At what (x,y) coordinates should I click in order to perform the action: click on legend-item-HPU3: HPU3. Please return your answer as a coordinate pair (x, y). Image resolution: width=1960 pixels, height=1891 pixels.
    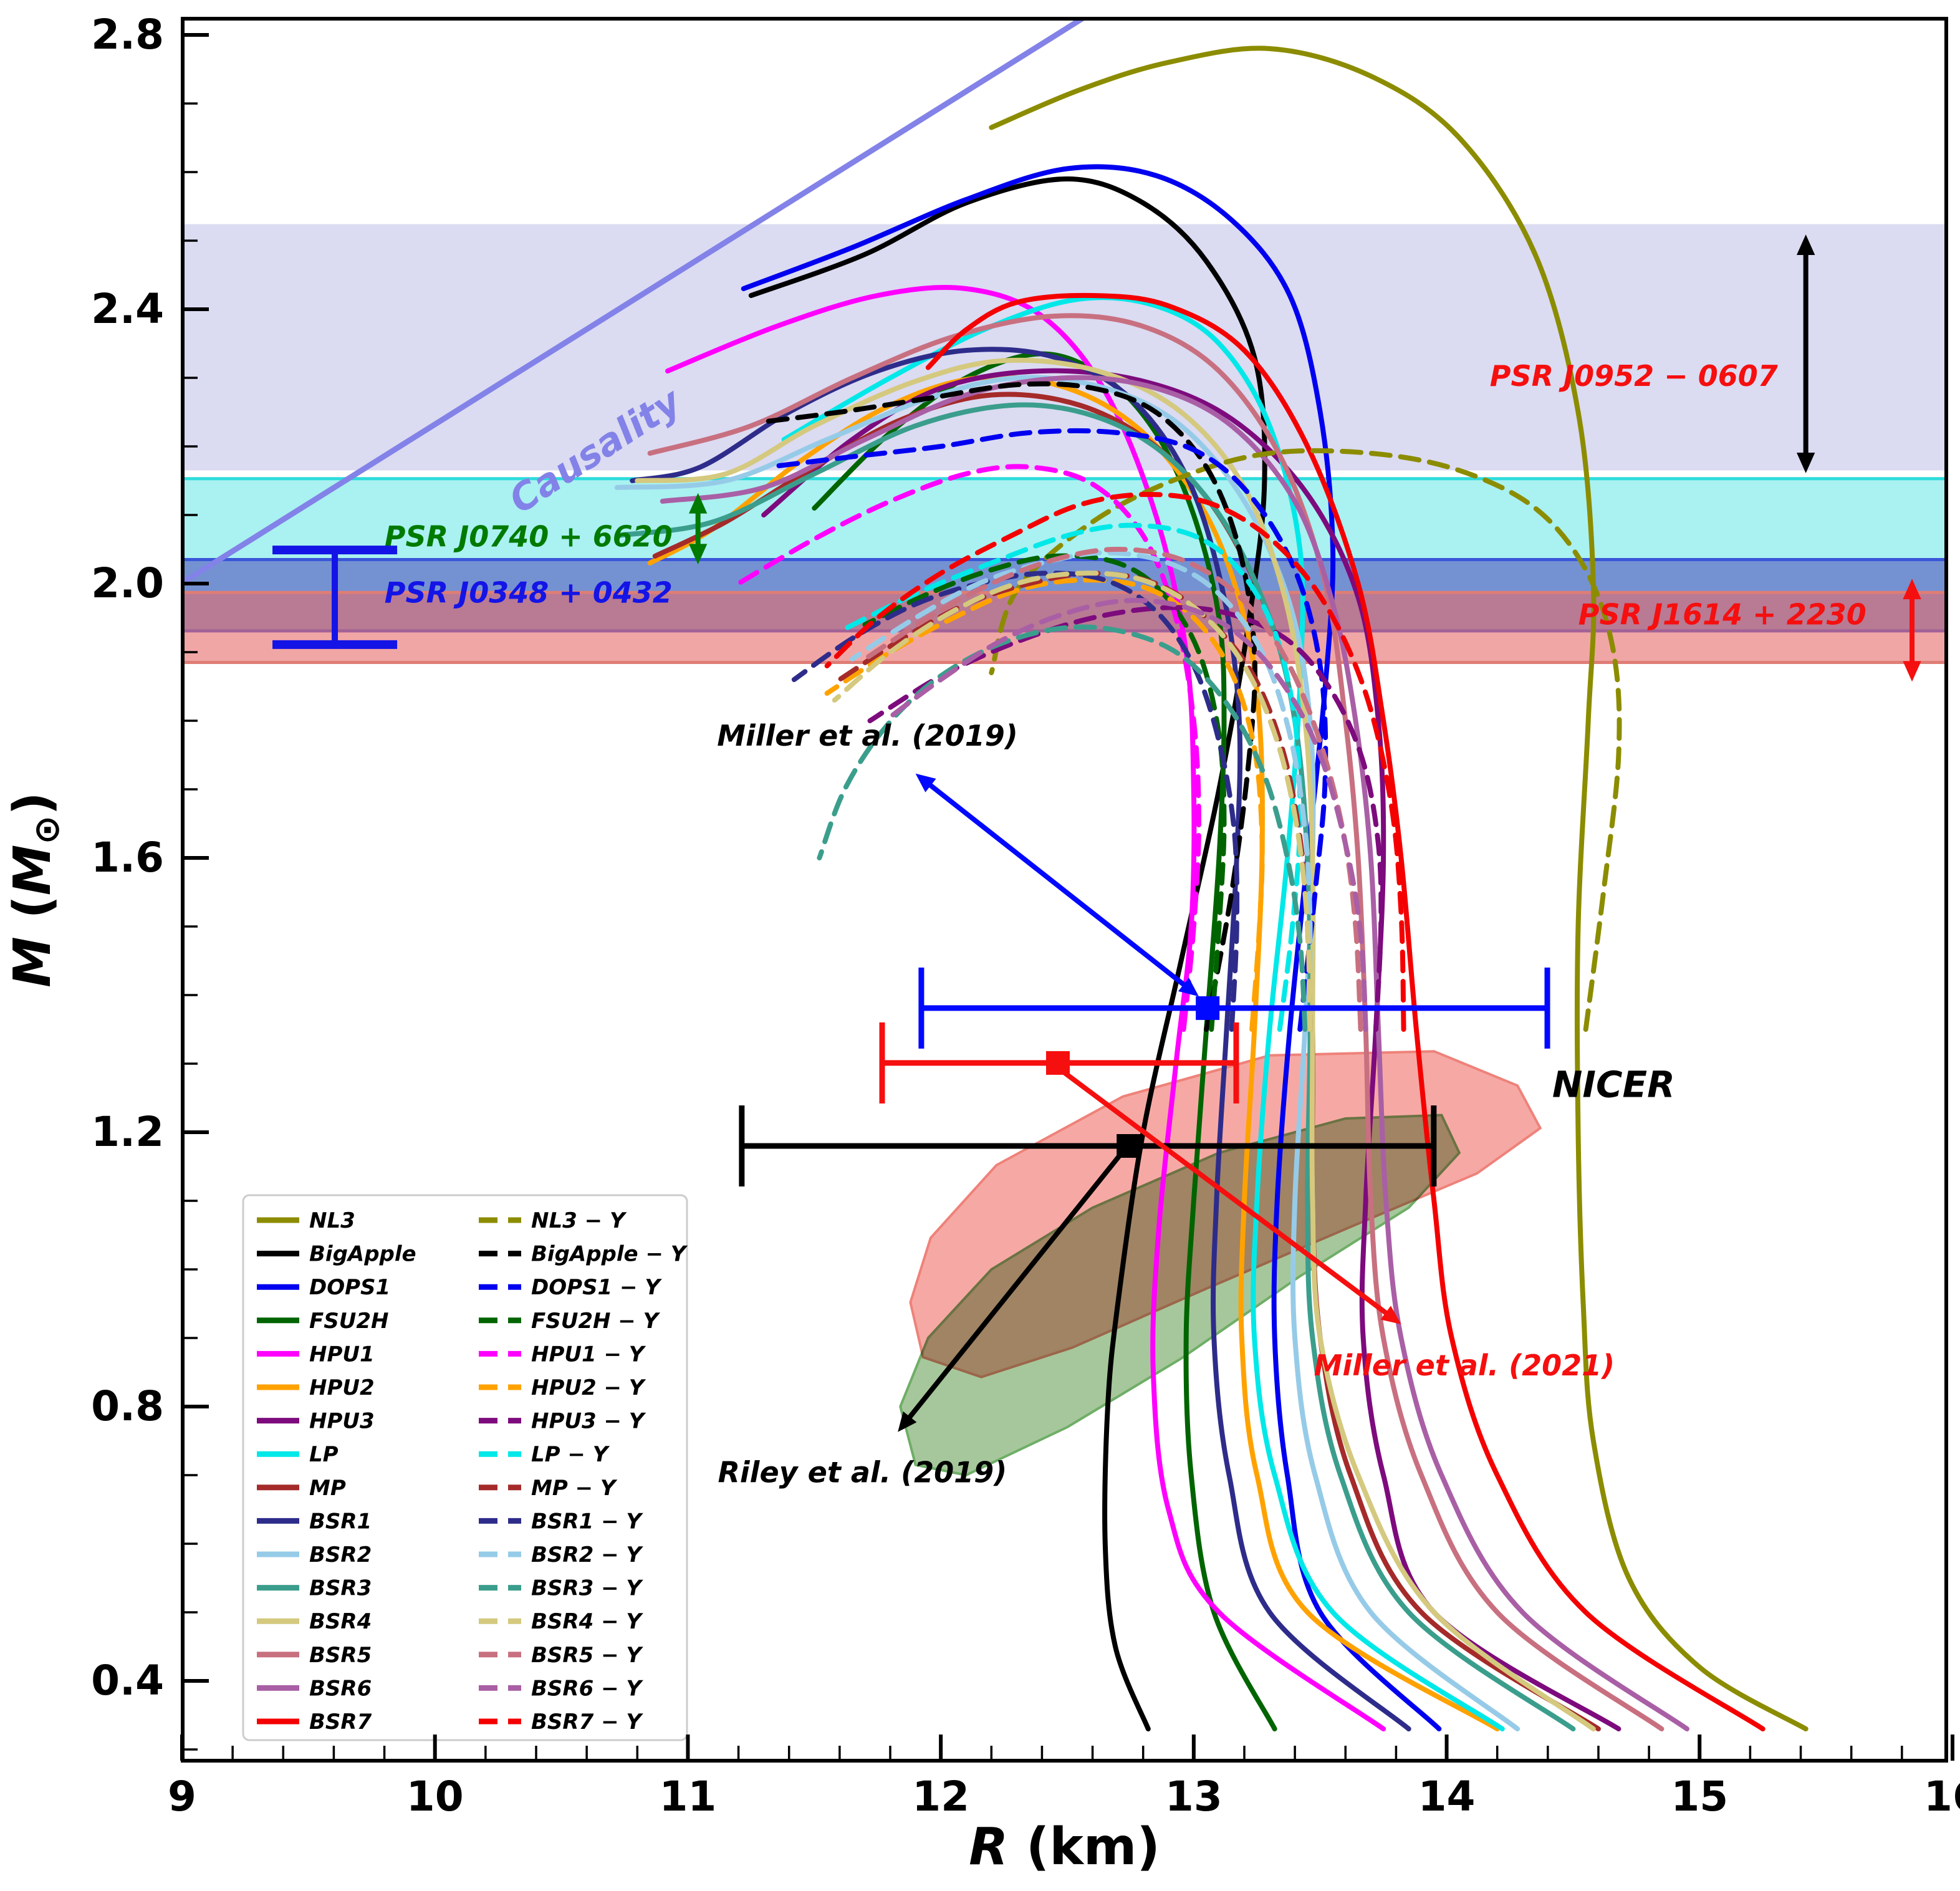
    Looking at the image, I should click on (316, 1421).